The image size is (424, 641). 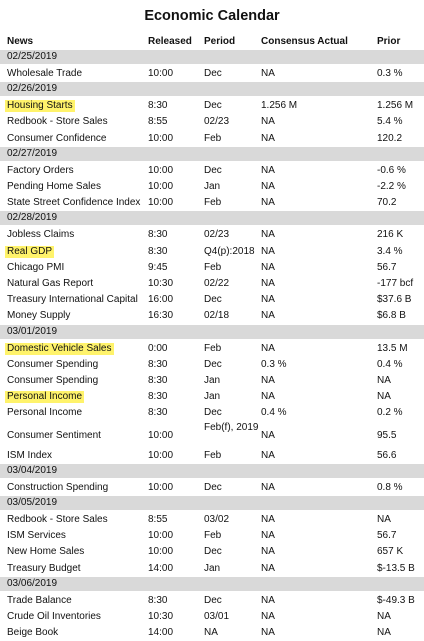 What do you see at coordinates (387, 435) in the screenshot?
I see `prior-value: 95.5` at bounding box center [387, 435].